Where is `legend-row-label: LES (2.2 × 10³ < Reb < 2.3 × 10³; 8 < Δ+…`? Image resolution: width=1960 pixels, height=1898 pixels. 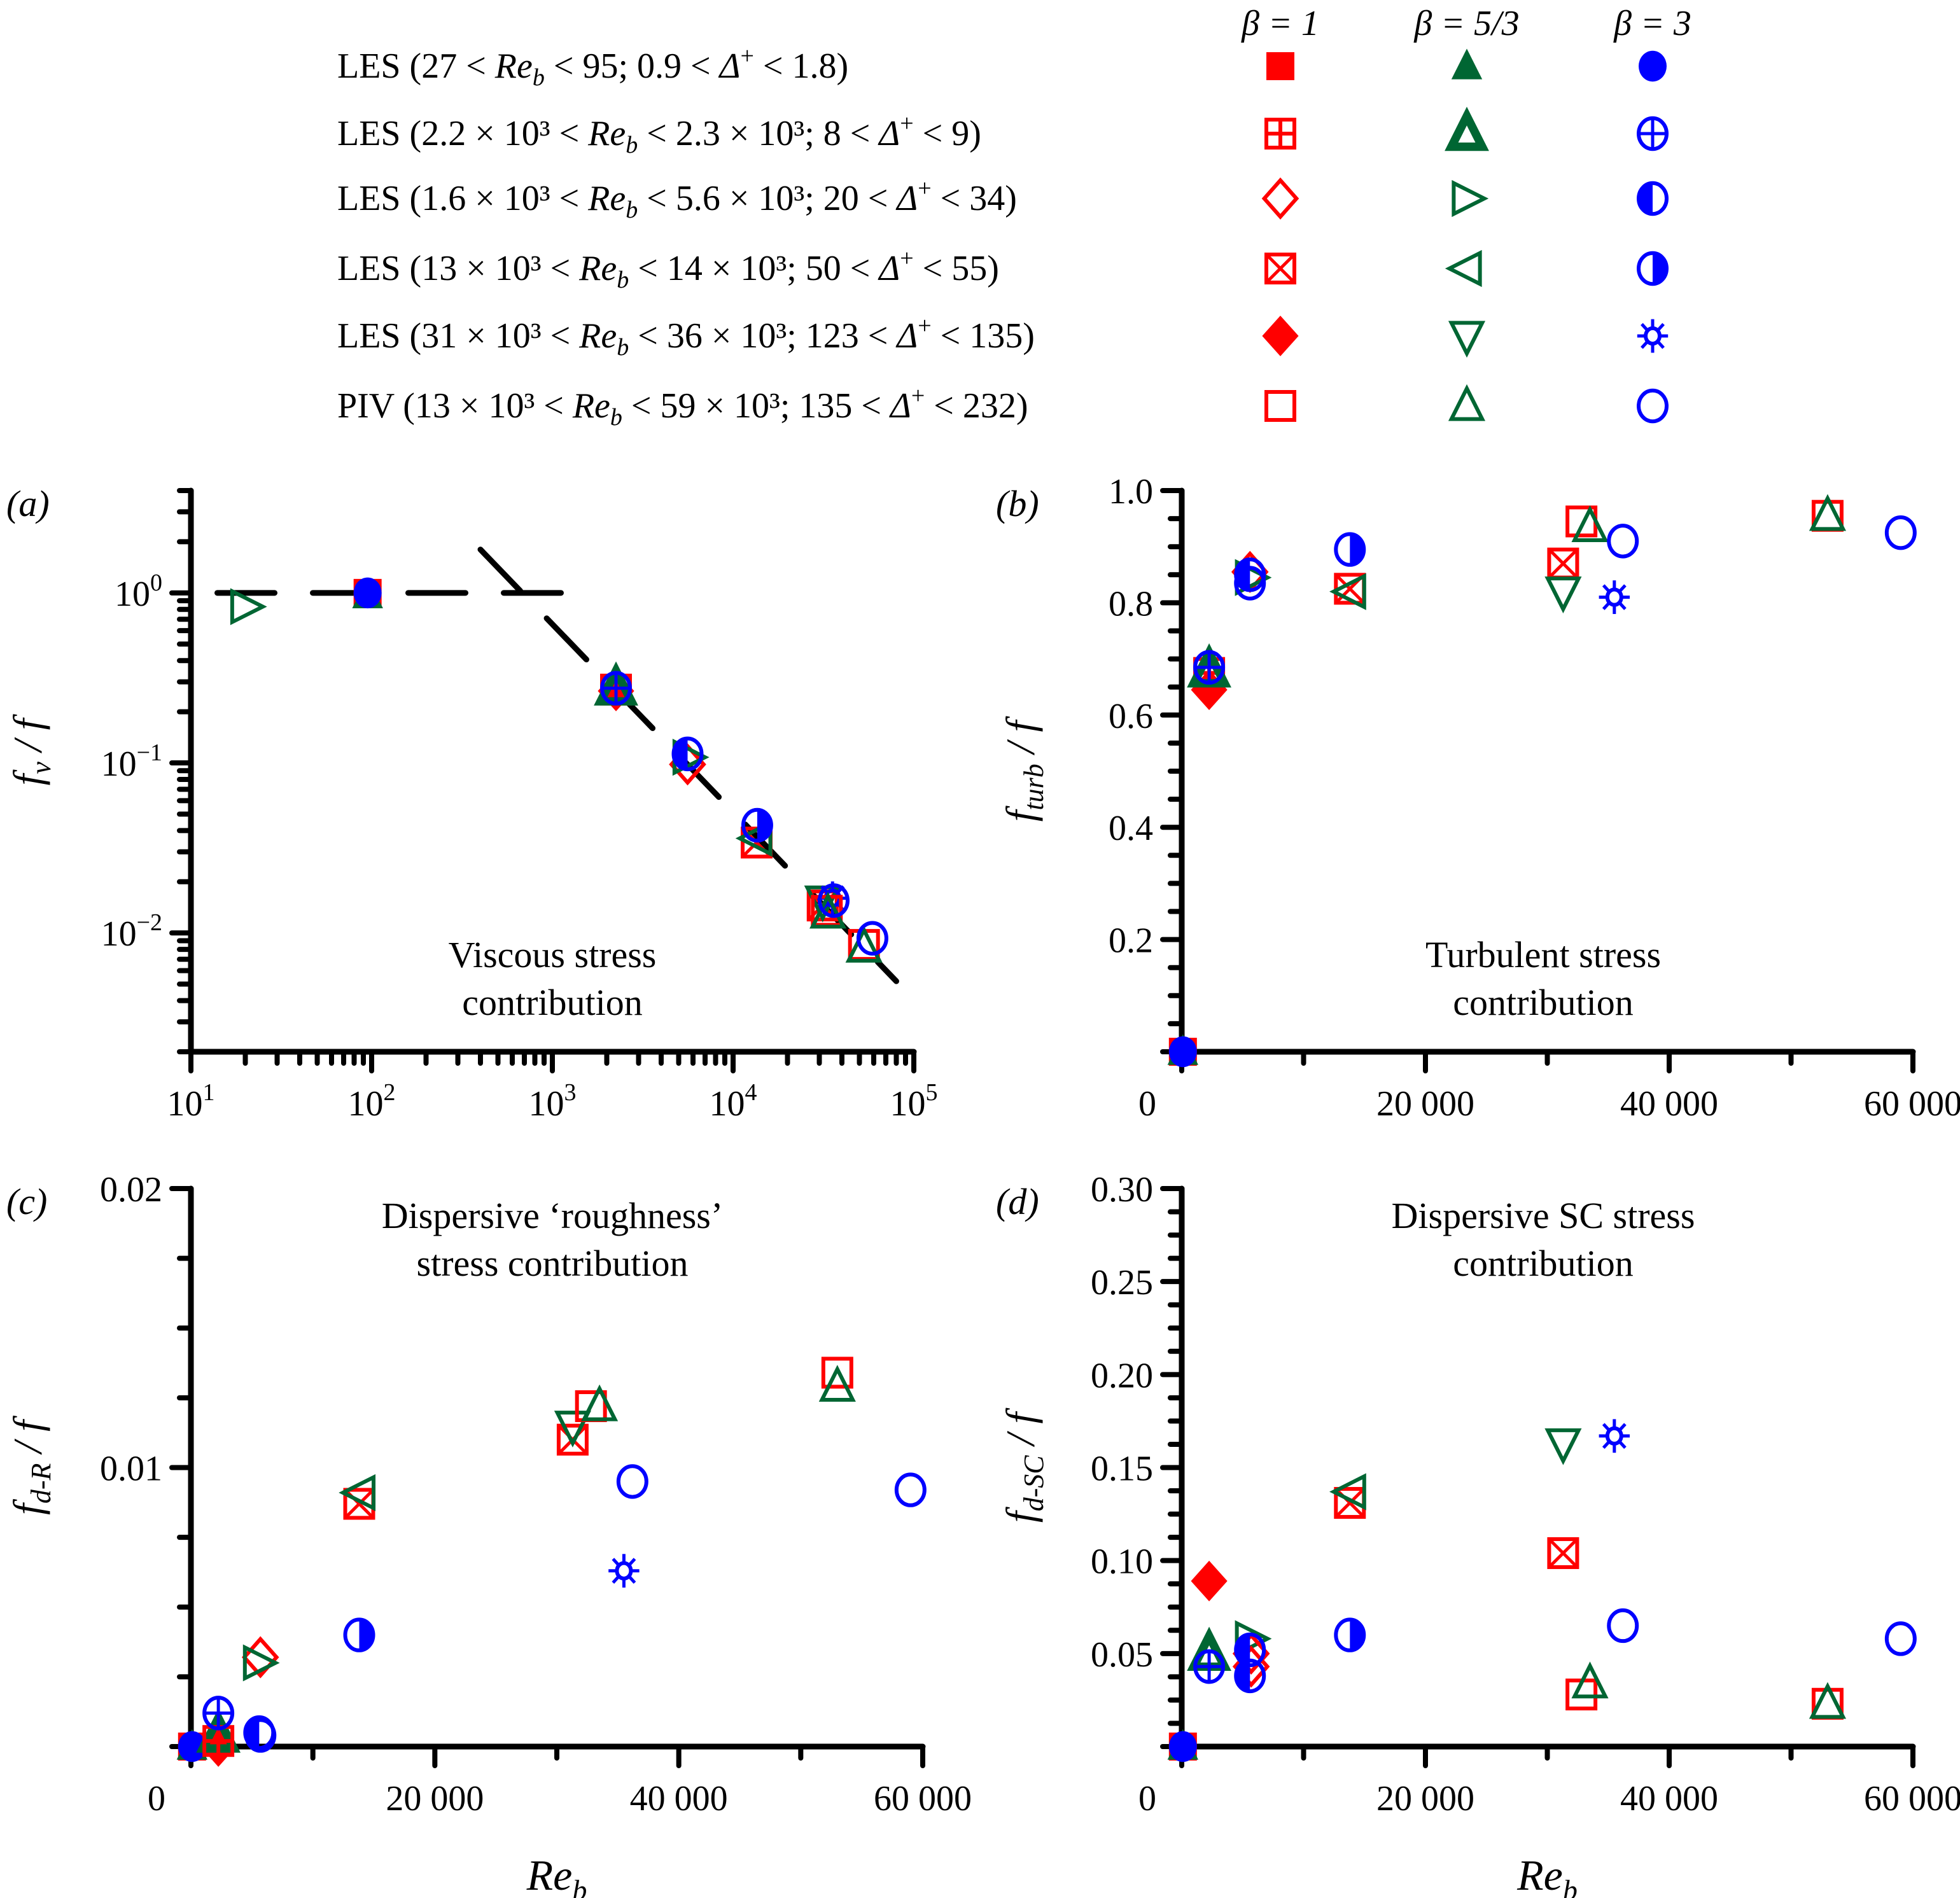
legend-row-label: LES (2.2 × 10³ < Reb < 2.3 × 10³; 8 < Δ+… is located at coordinates (659, 134).